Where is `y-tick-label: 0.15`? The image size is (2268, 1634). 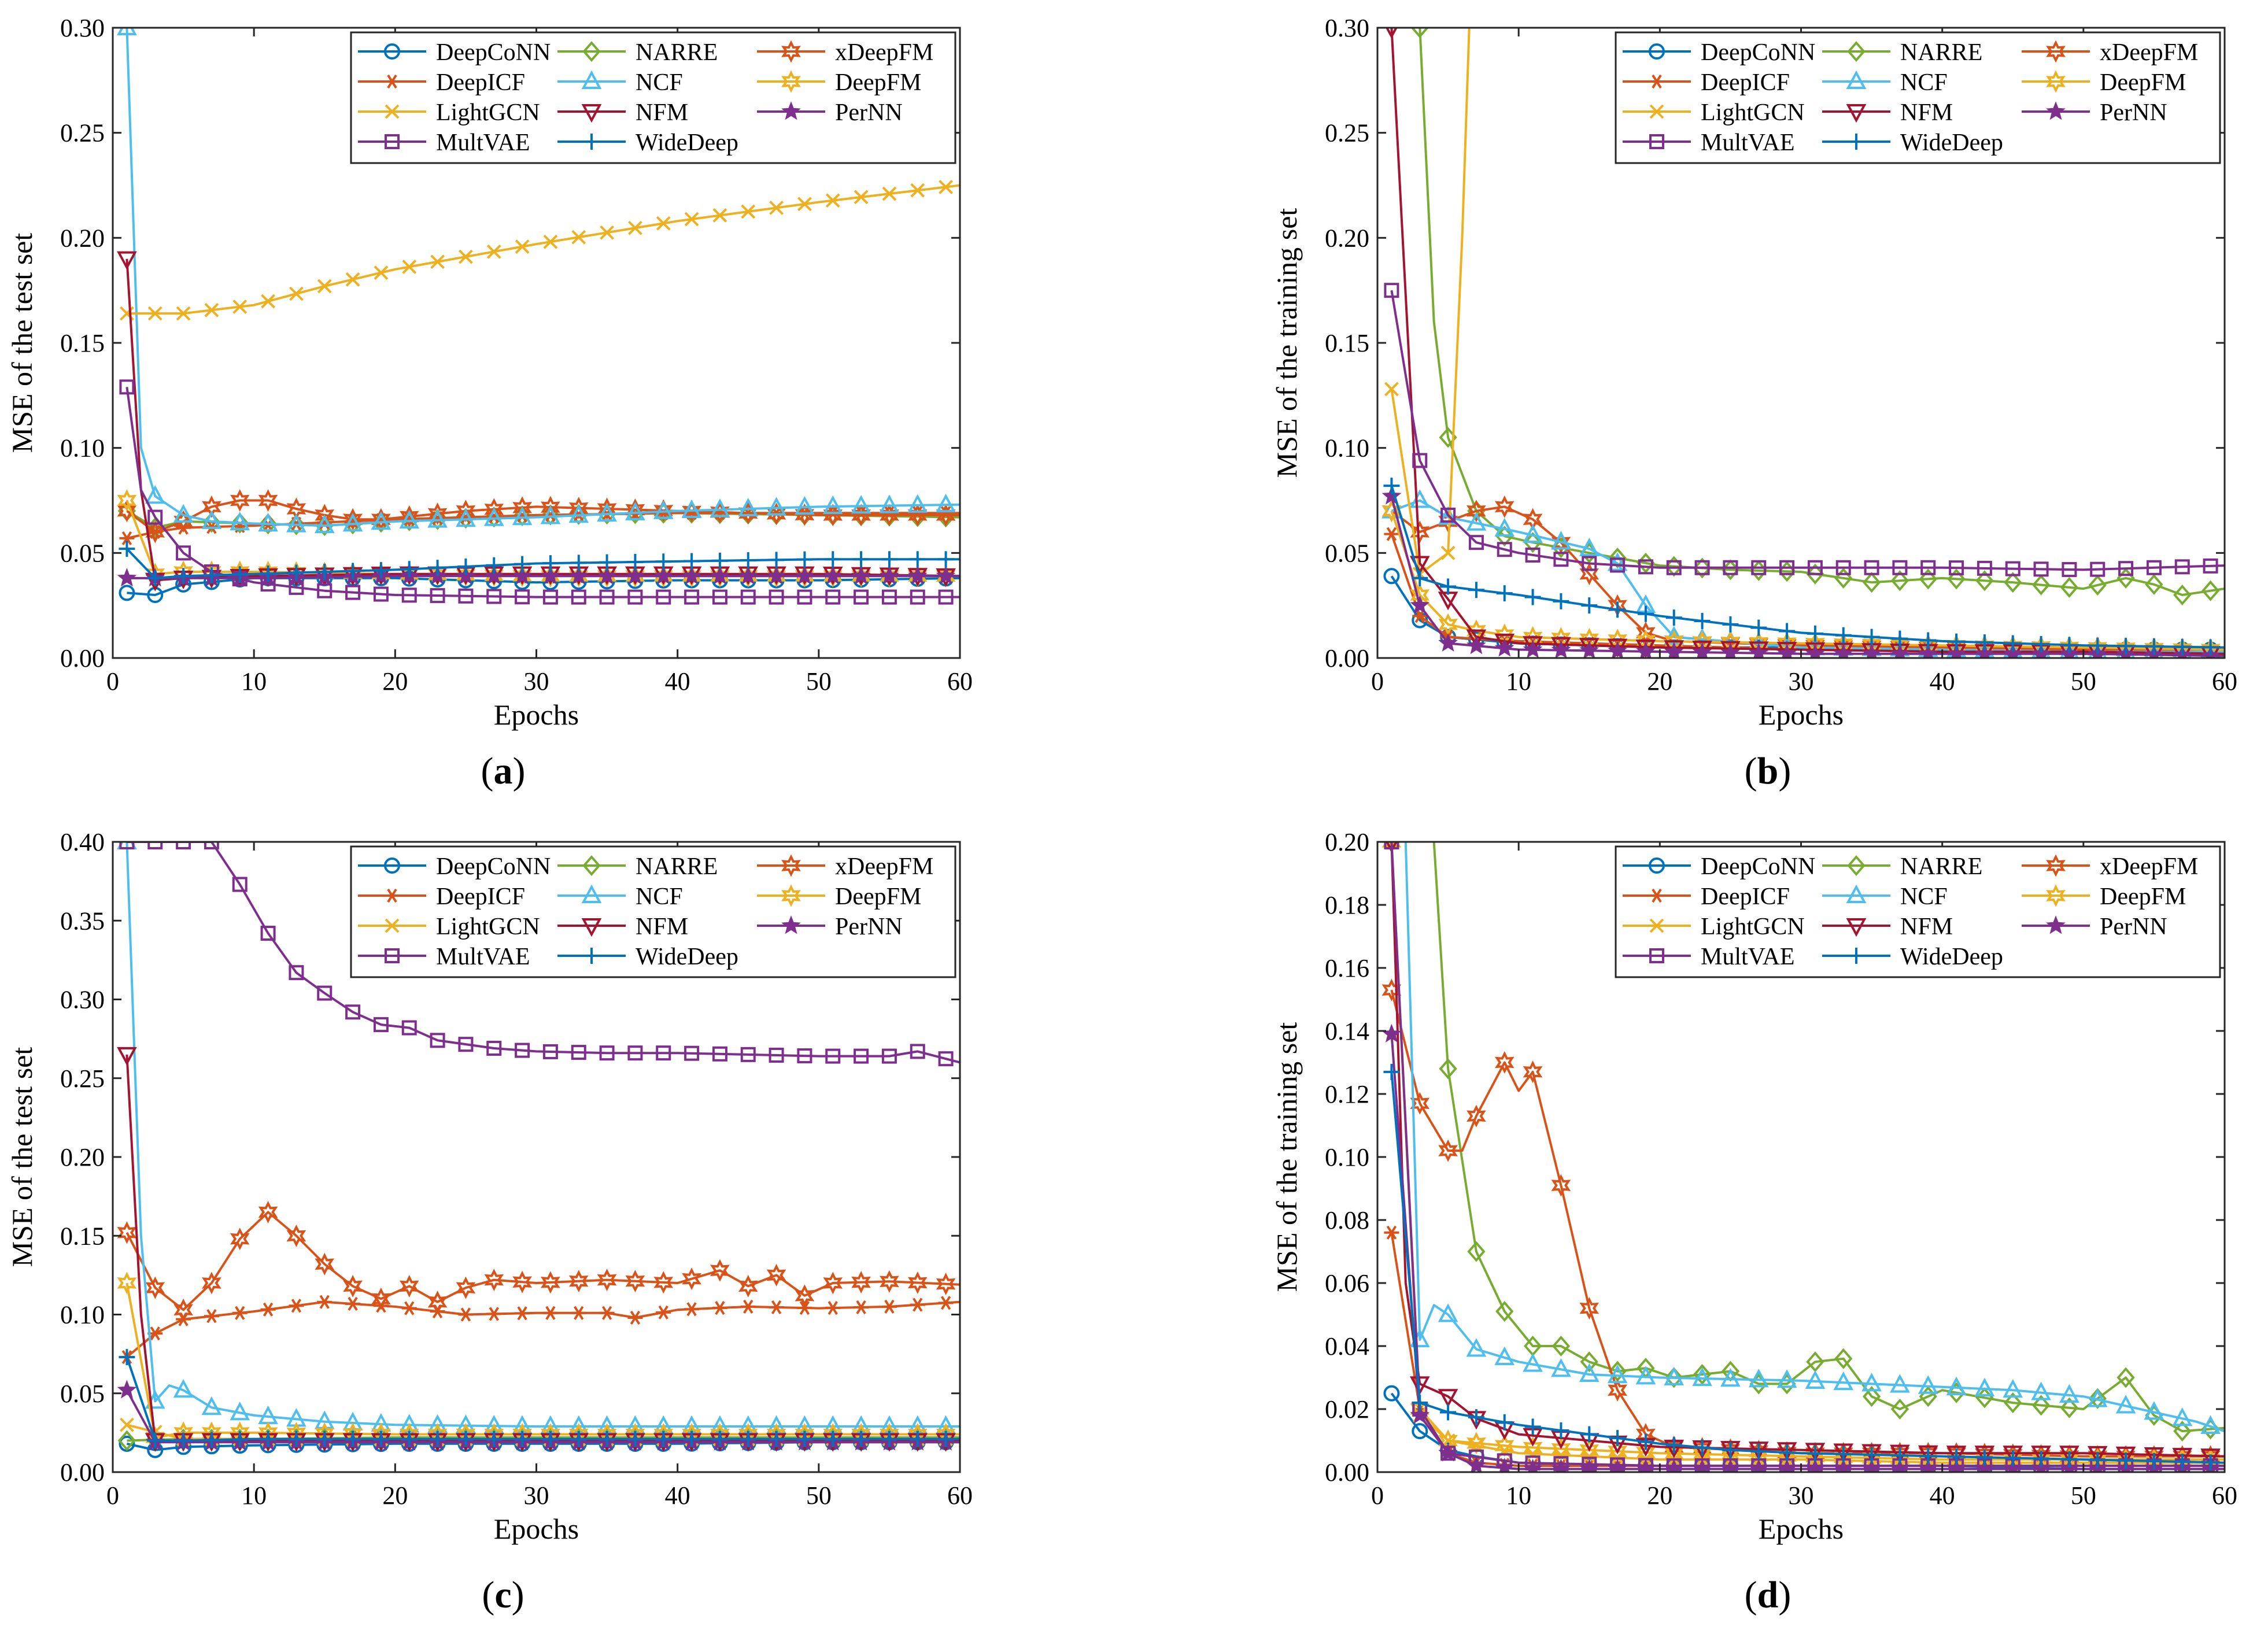 y-tick-label: 0.15 is located at coordinates (83, 1236).